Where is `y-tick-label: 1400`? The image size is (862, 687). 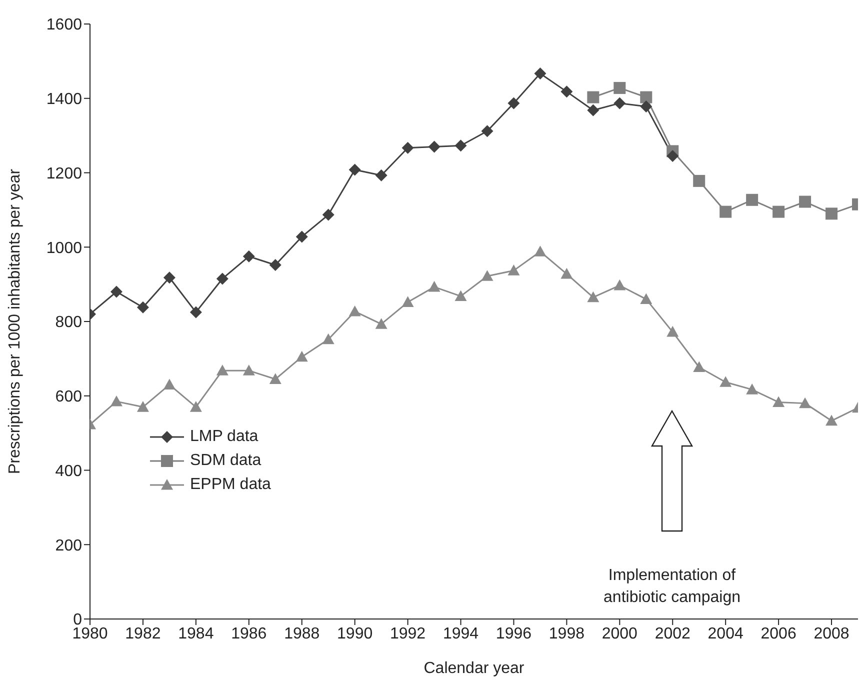
y-tick-label: 1400 is located at coordinates (64, 99).